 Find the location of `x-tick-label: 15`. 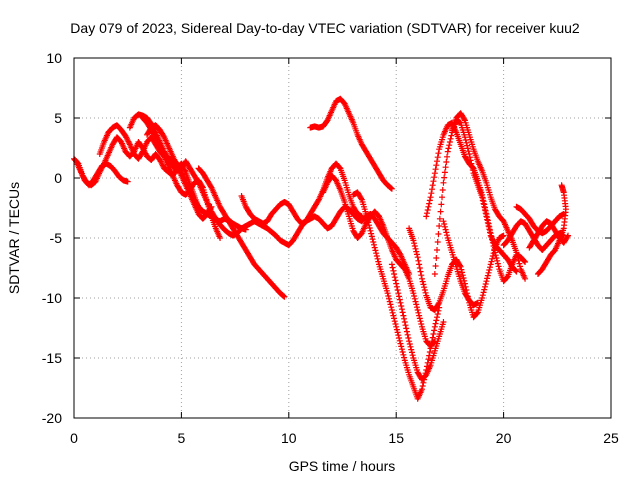

x-tick-label: 15 is located at coordinates (396, 438).